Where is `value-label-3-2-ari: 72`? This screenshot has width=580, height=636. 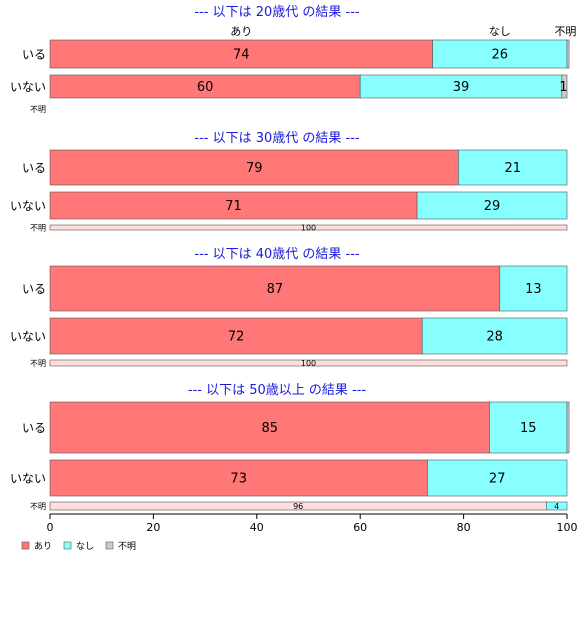
value-label-3-2-ari: 72 is located at coordinates (236, 337).